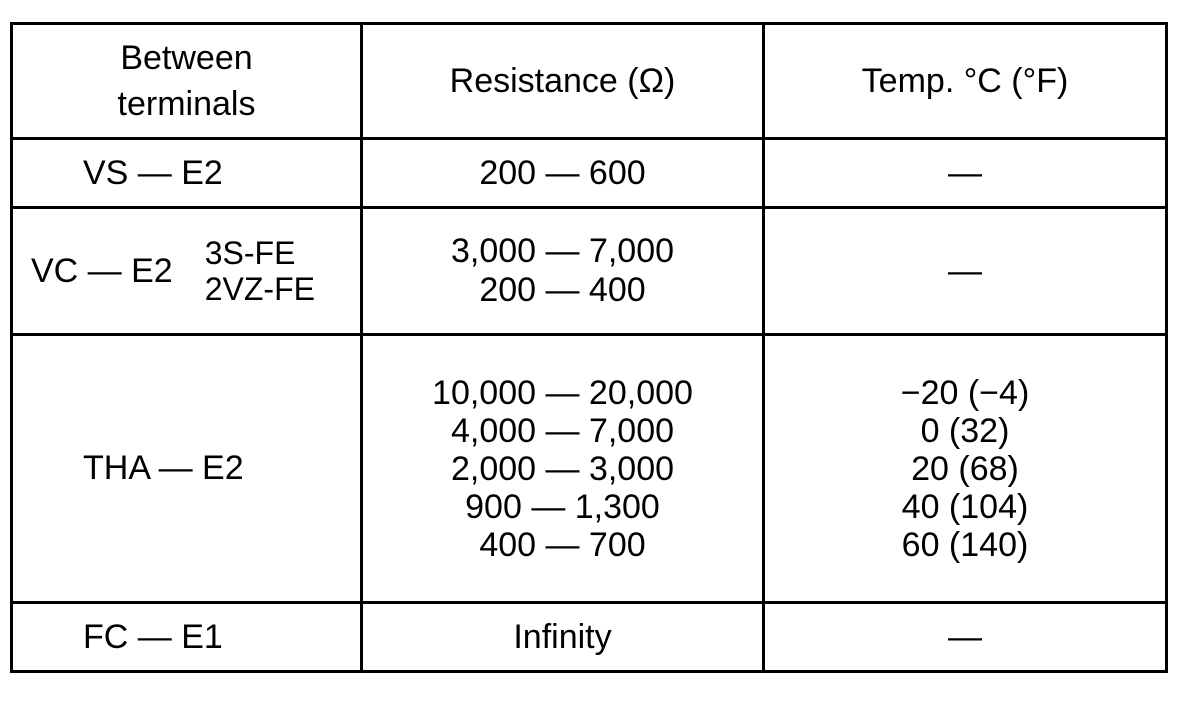  I want to click on resistance-value: 400 — 700, so click(562, 544).